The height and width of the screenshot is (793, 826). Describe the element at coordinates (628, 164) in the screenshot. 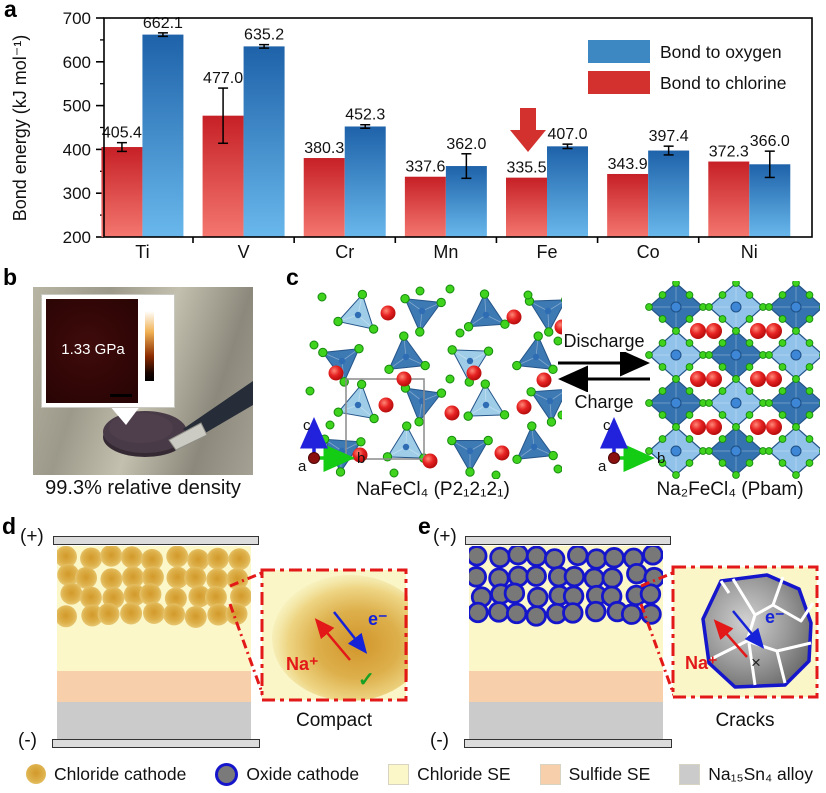

I see `svg-text: 343.9` at that location.